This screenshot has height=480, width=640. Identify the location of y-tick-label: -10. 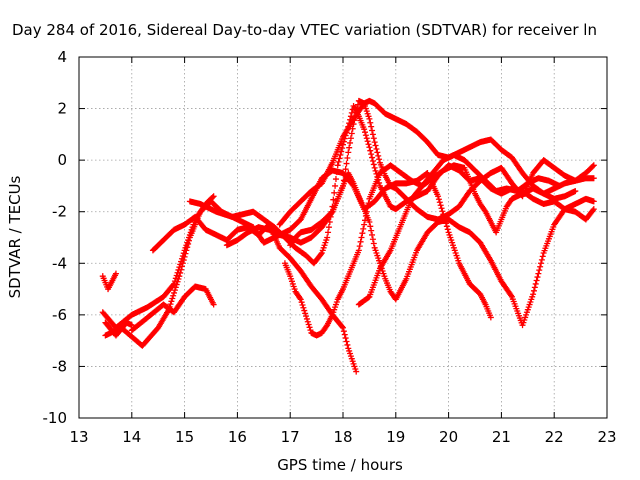
(55, 418).